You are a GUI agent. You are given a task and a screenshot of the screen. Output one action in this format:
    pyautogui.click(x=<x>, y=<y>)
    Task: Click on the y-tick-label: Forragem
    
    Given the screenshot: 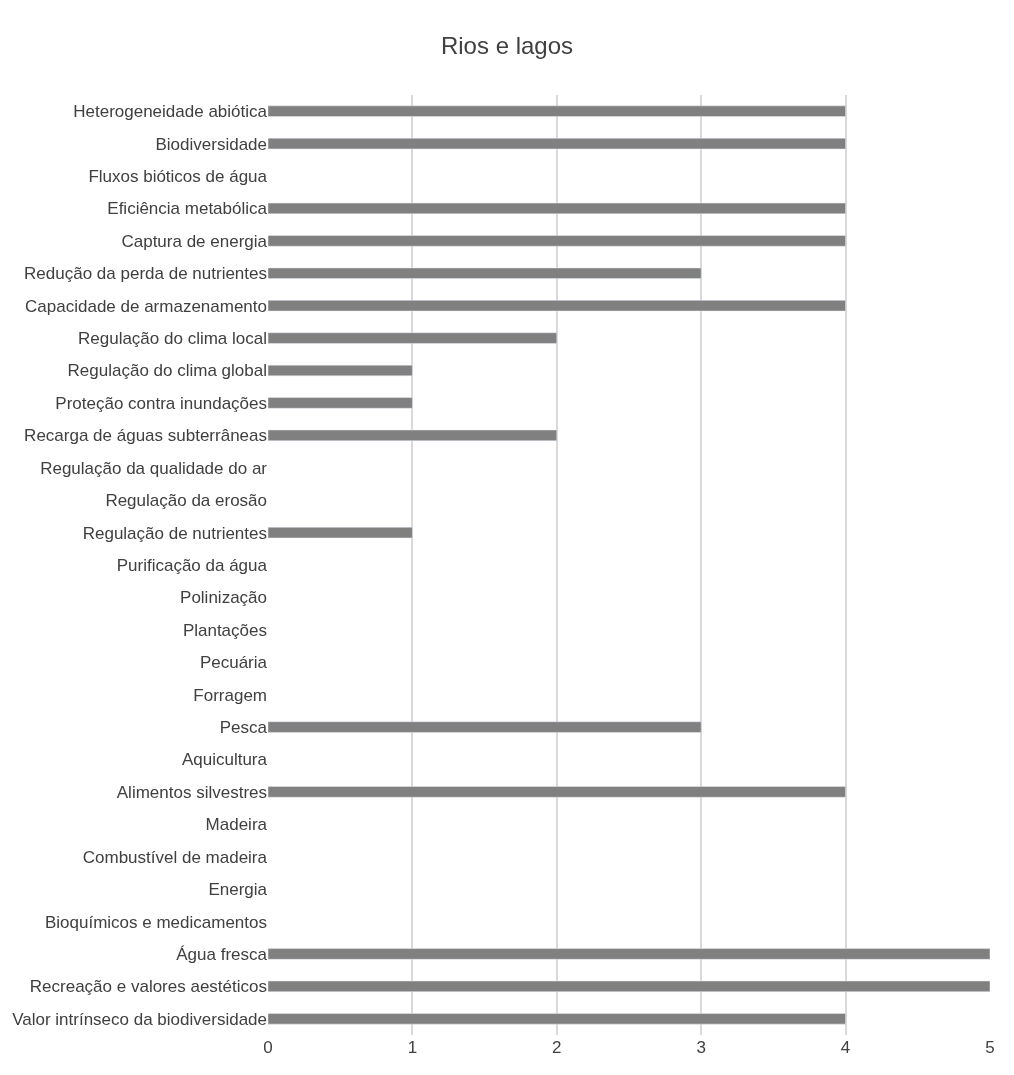 What is the action you would take?
    pyautogui.click(x=230, y=695)
    